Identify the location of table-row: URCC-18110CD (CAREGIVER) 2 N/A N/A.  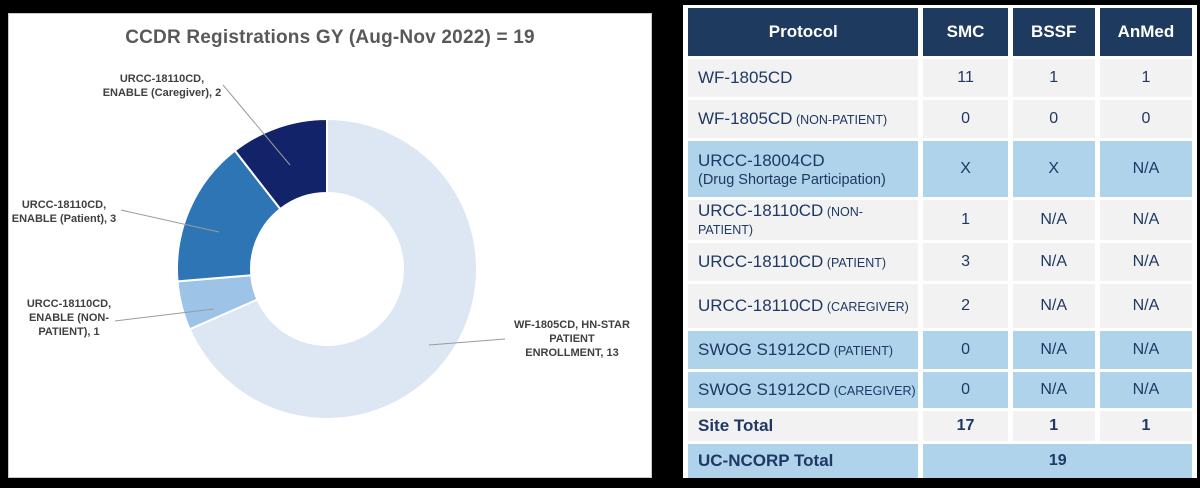
(940, 306).